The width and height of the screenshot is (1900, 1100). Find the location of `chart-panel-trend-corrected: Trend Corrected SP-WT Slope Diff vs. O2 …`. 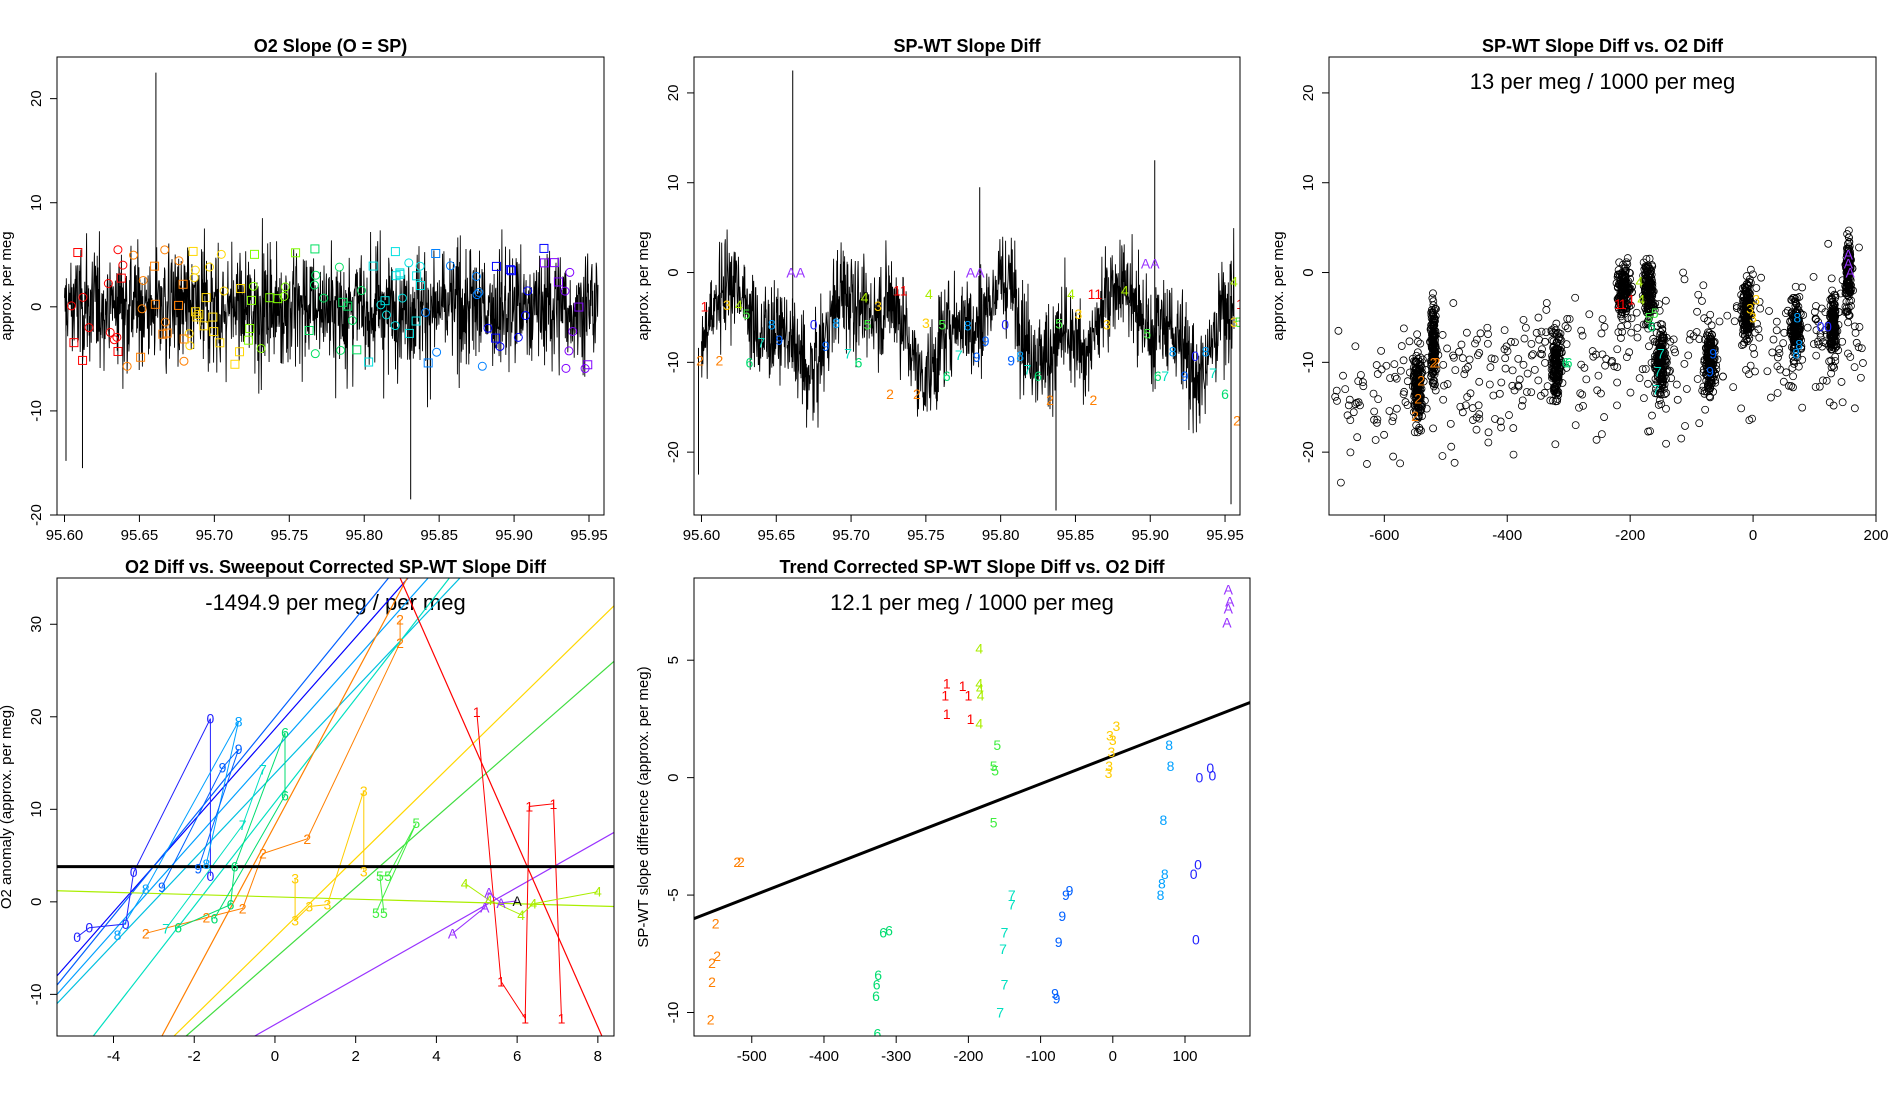

chart-panel-trend-corrected: Trend Corrected SP-WT Slope Diff vs. O2 … is located at coordinates (943, 811).